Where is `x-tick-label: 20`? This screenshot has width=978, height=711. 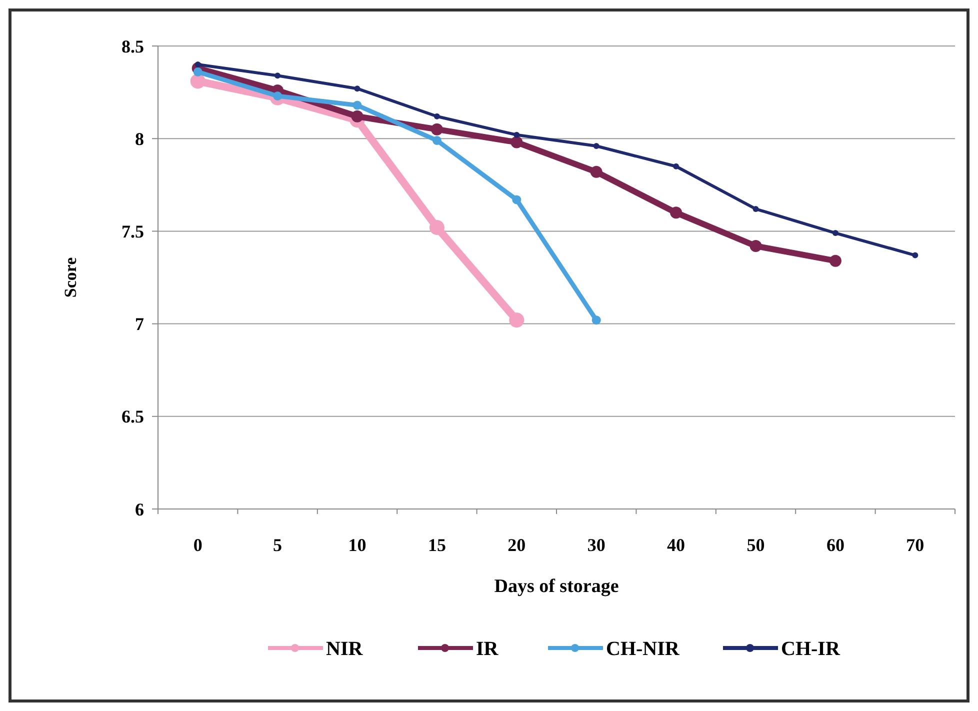 x-tick-label: 20 is located at coordinates (517, 545).